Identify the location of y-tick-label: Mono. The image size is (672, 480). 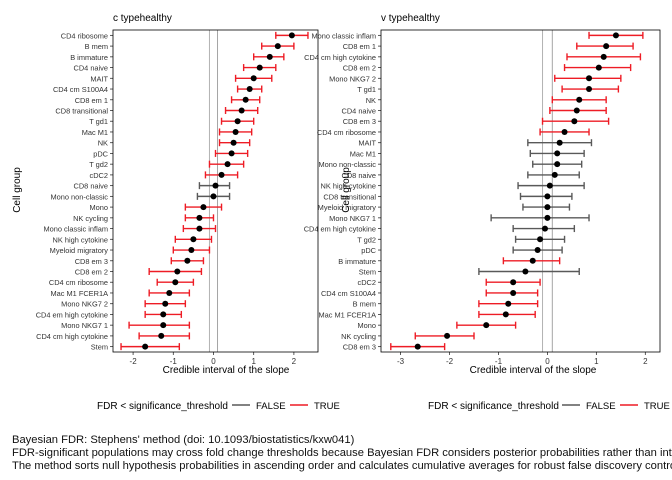
(99, 207).